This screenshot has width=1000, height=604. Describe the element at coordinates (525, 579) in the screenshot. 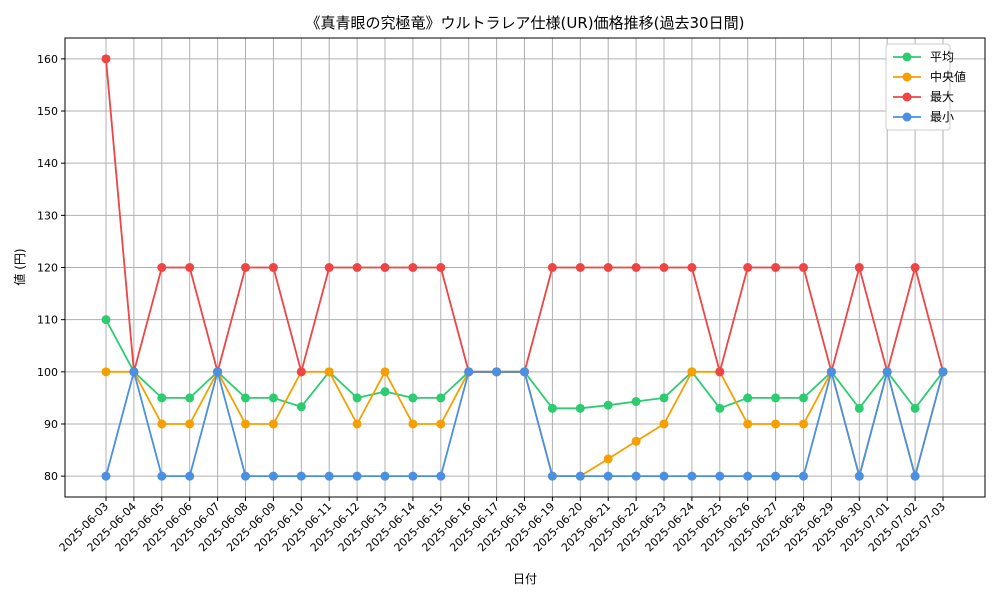

I see `x-axis-label: 日付` at that location.